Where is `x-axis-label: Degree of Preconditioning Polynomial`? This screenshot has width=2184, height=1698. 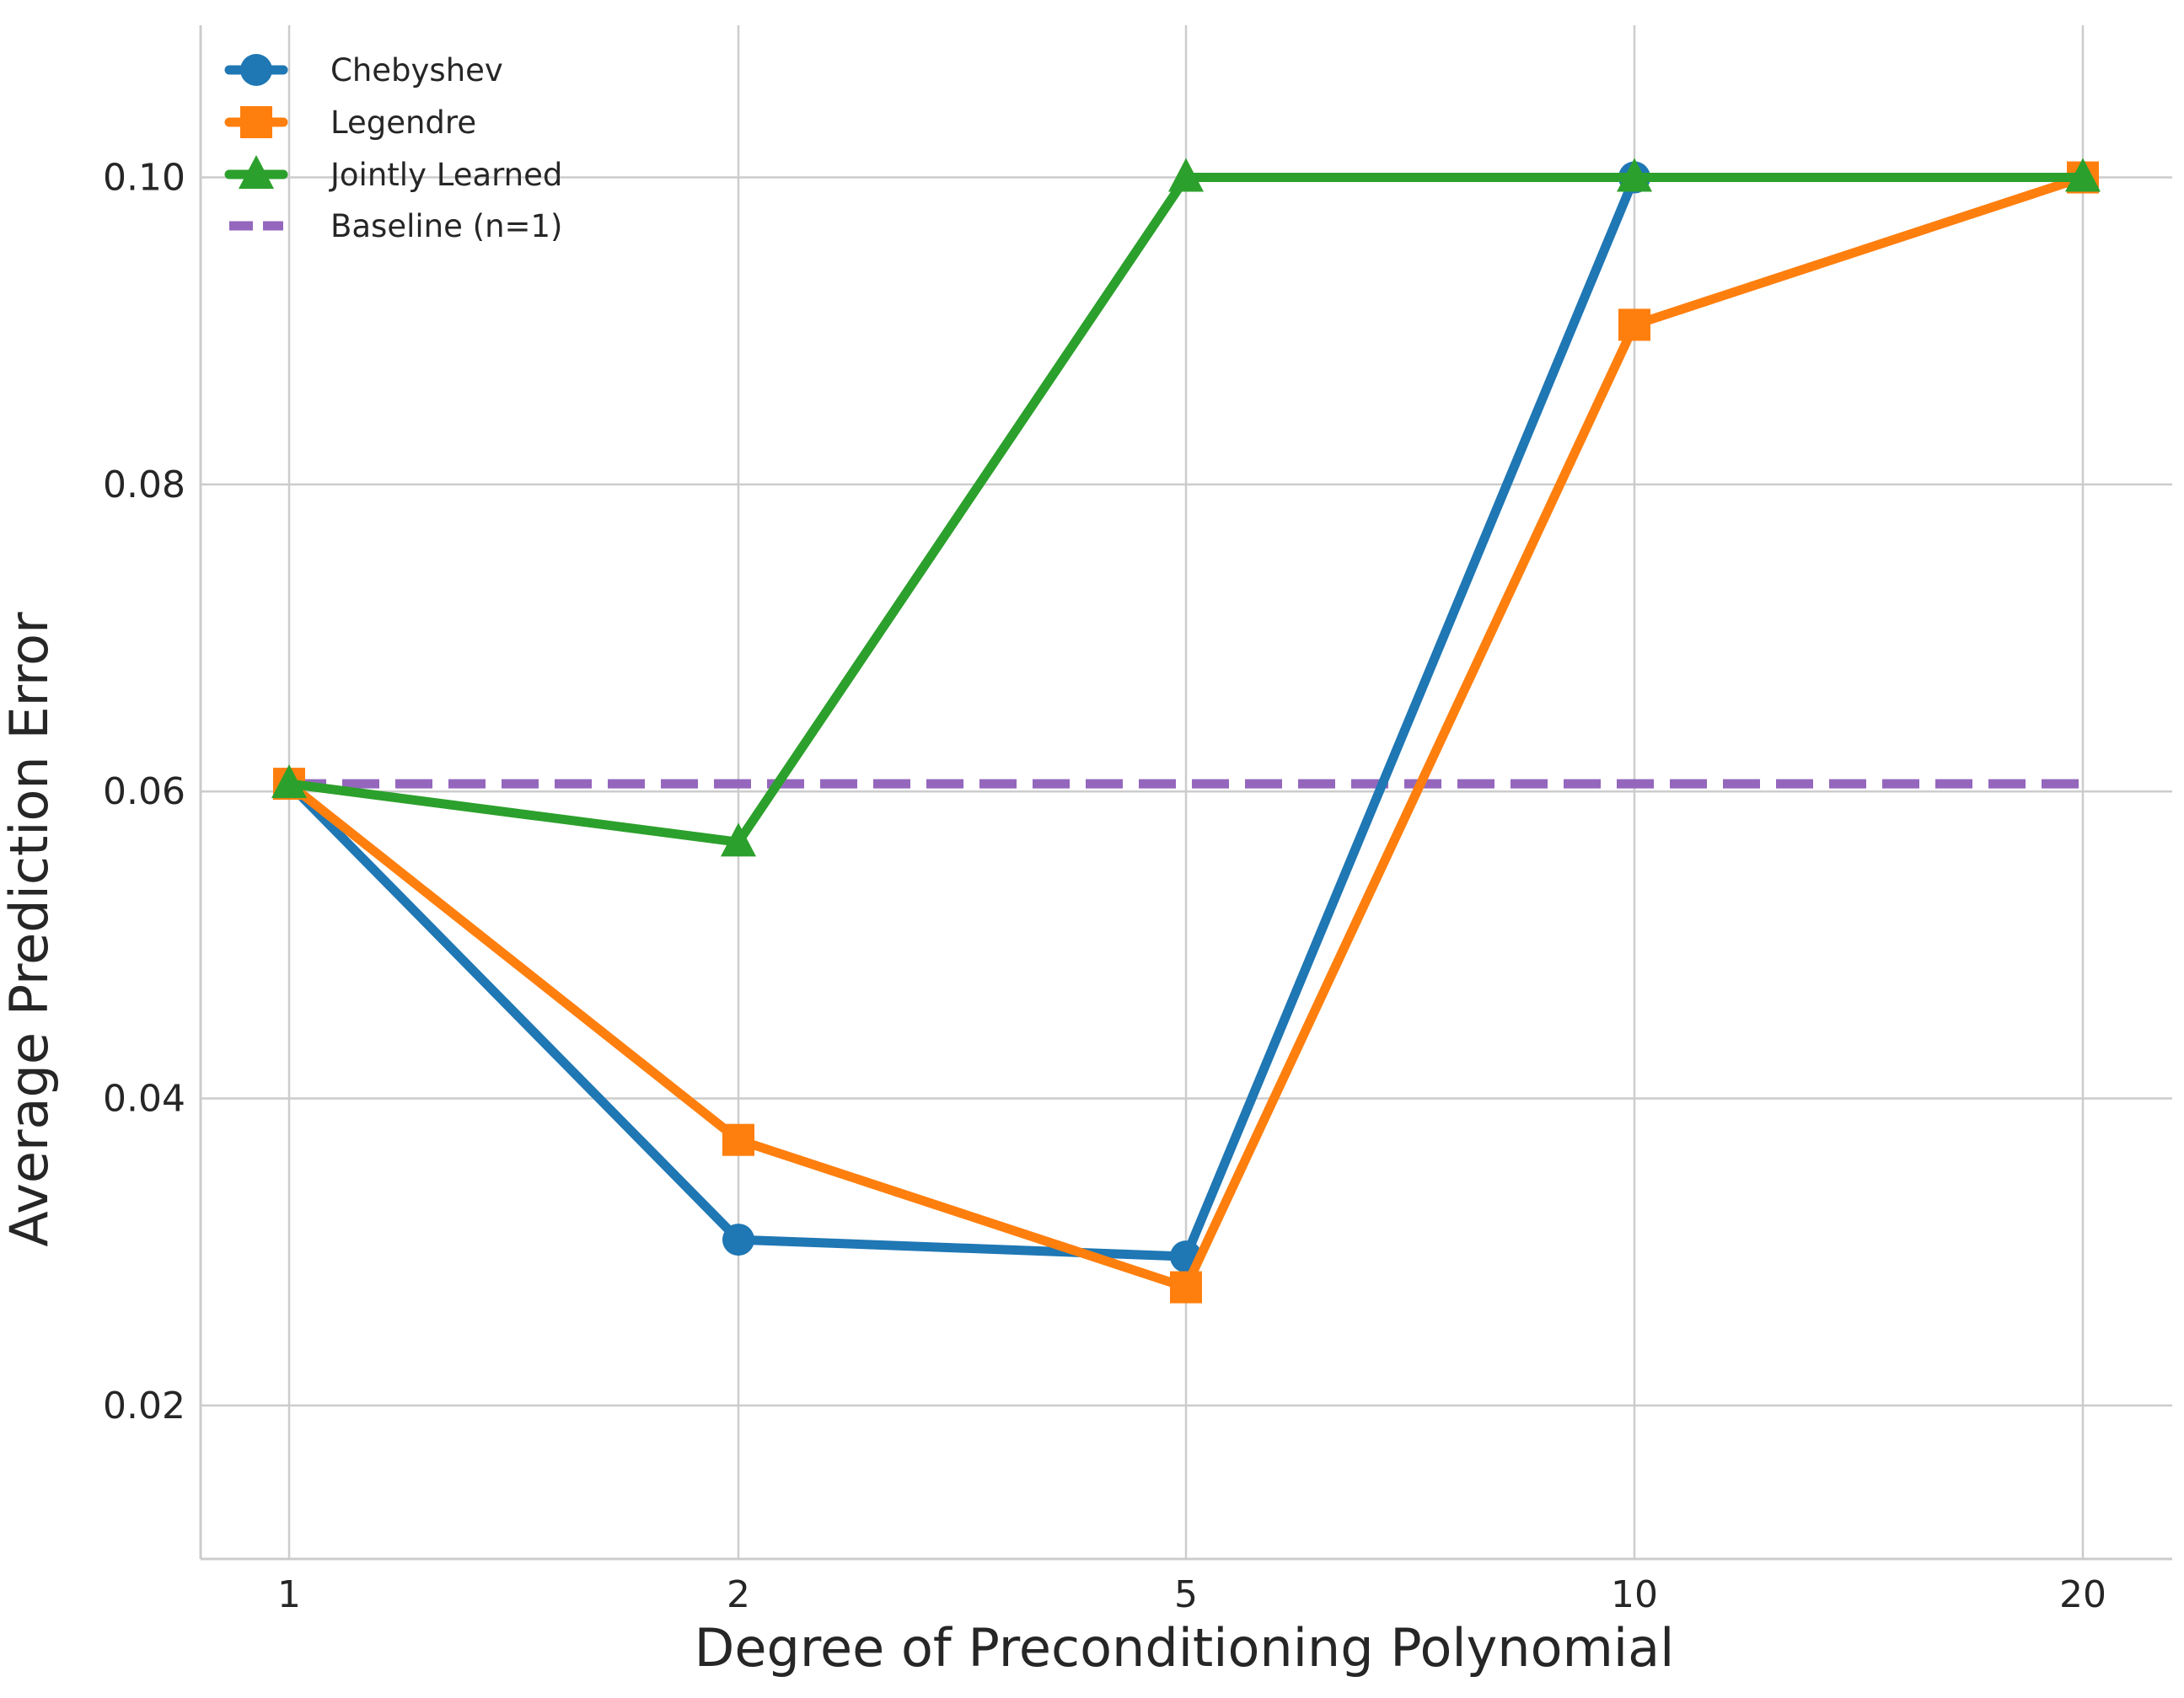 x-axis-label: Degree of Preconditioning Polynomial is located at coordinates (1185, 1648).